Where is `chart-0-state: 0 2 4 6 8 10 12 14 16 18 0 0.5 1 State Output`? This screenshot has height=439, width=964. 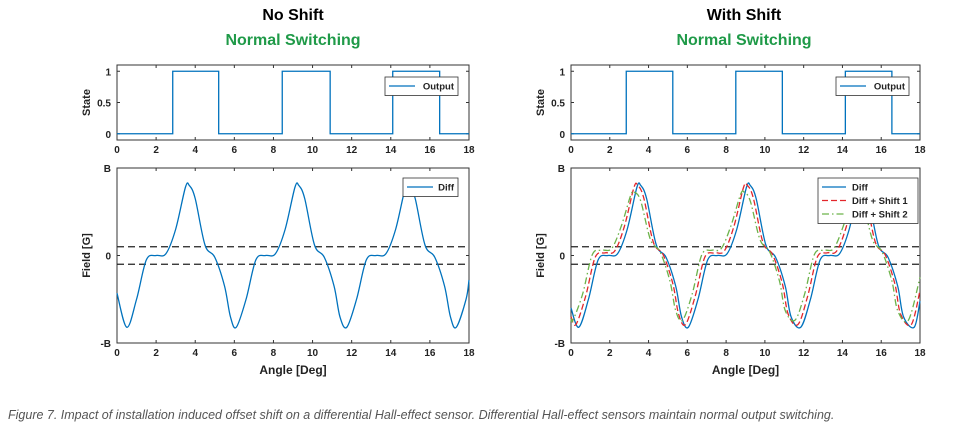
chart-0-state: 0 2 4 6 8 10 12 14 16 18 0 0.5 1 State Output is located at coordinates (278, 110).